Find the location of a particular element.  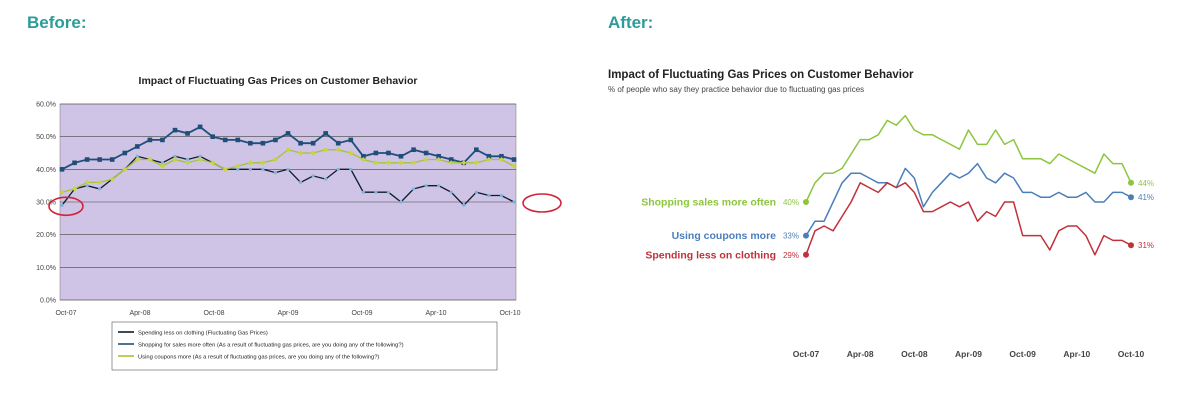

before-x-tick-label: Apr-10 is located at coordinates (435, 313).